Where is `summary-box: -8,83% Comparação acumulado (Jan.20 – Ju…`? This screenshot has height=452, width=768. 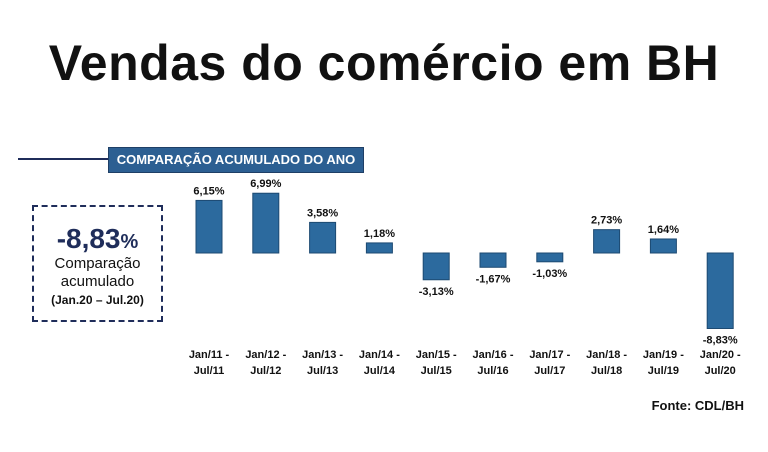 summary-box: -8,83% Comparação acumulado (Jan.20 – Ju… is located at coordinates (97, 263).